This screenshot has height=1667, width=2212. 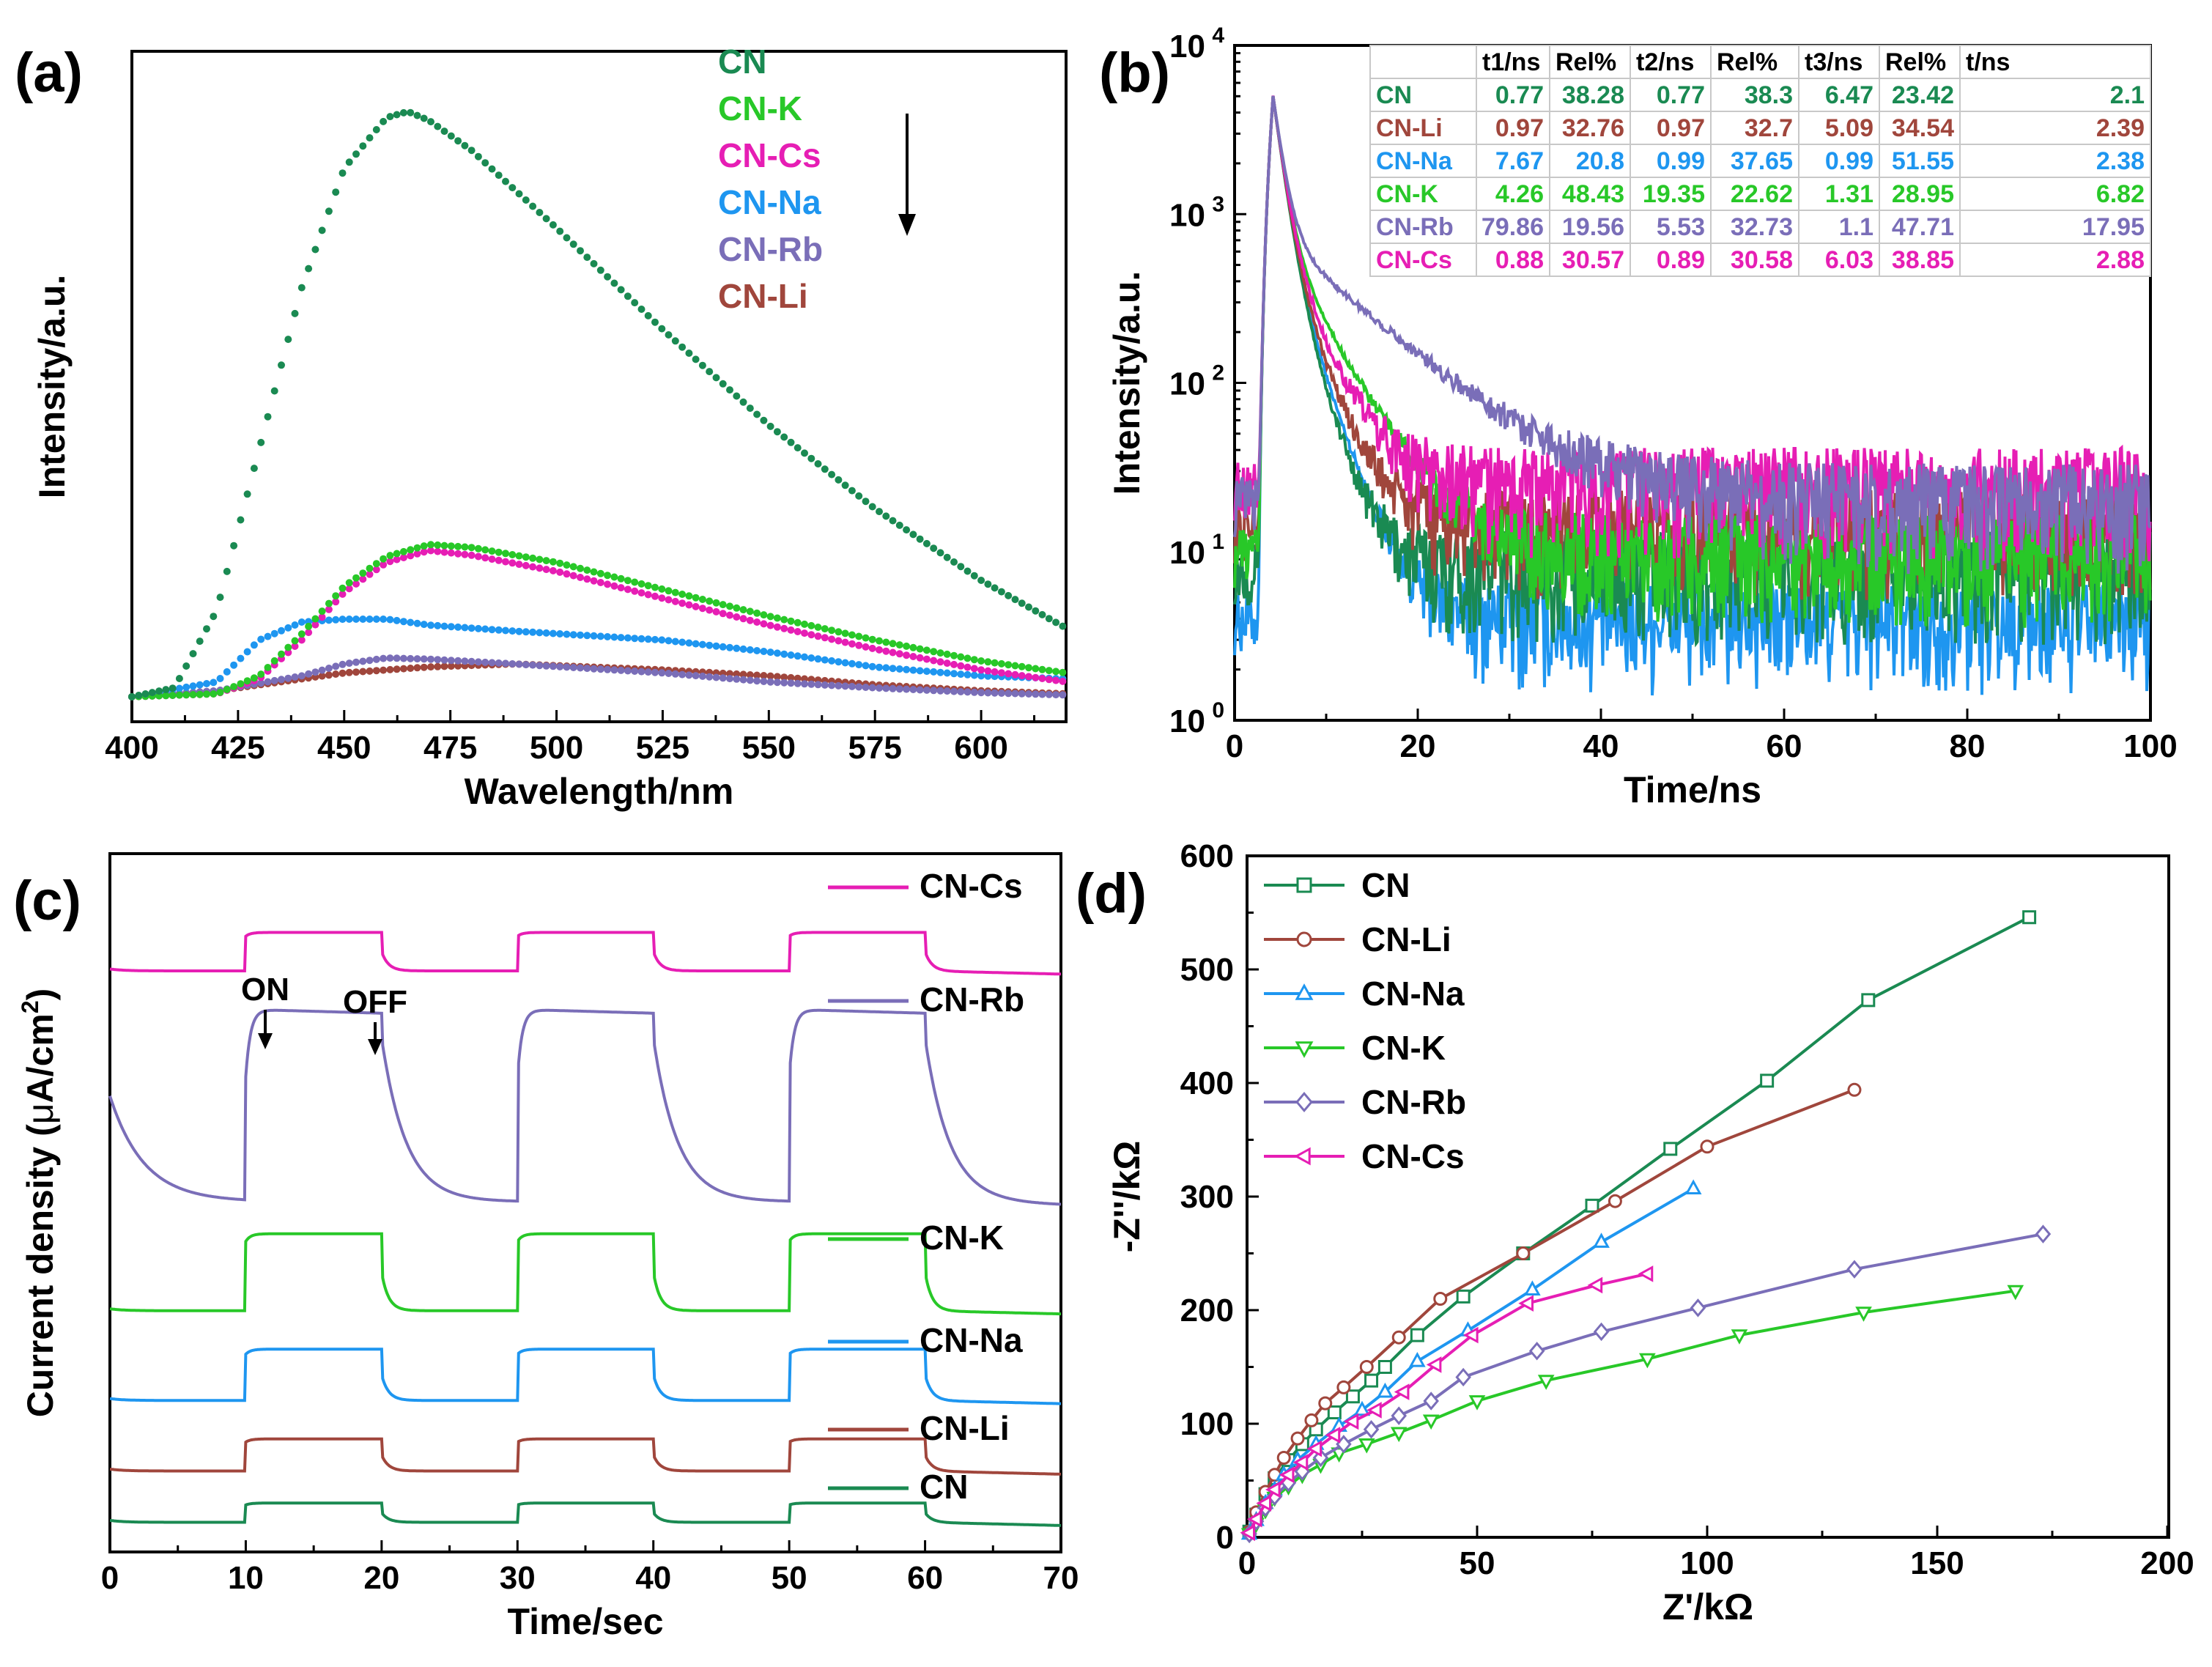 What do you see at coordinates (1923, 194) in the screenshot?
I see `table-cell: 28.95` at bounding box center [1923, 194].